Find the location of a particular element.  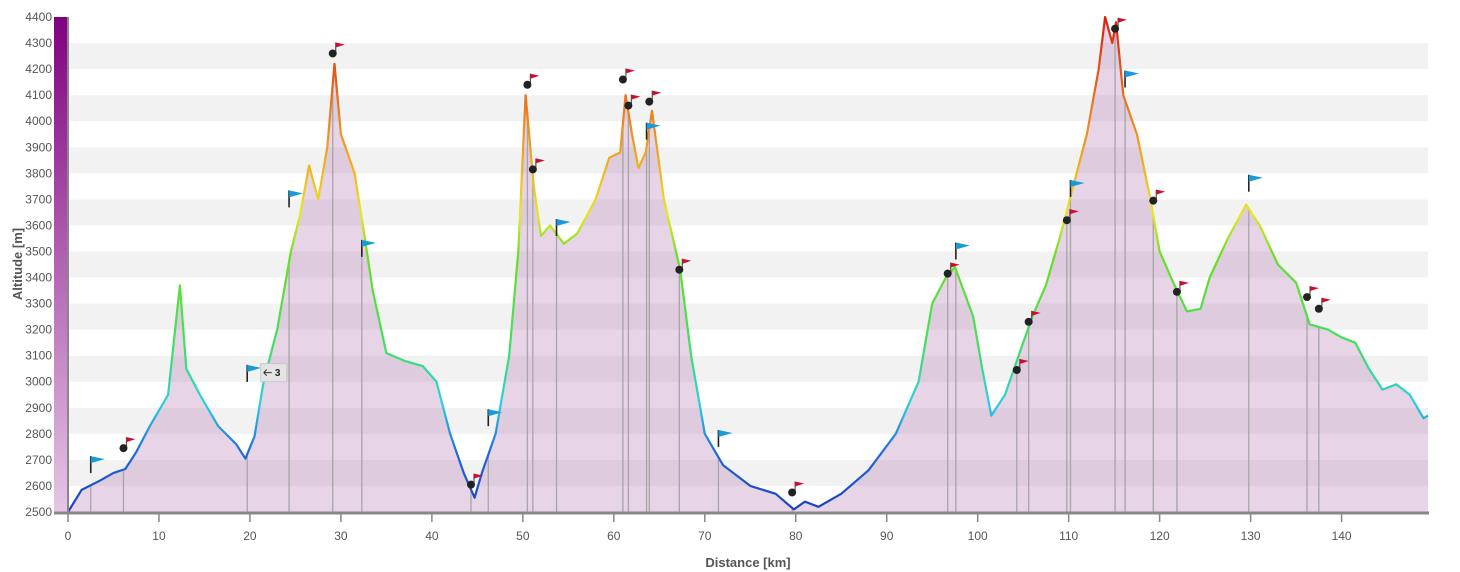

x-tick-label: 20 is located at coordinates (250, 536).